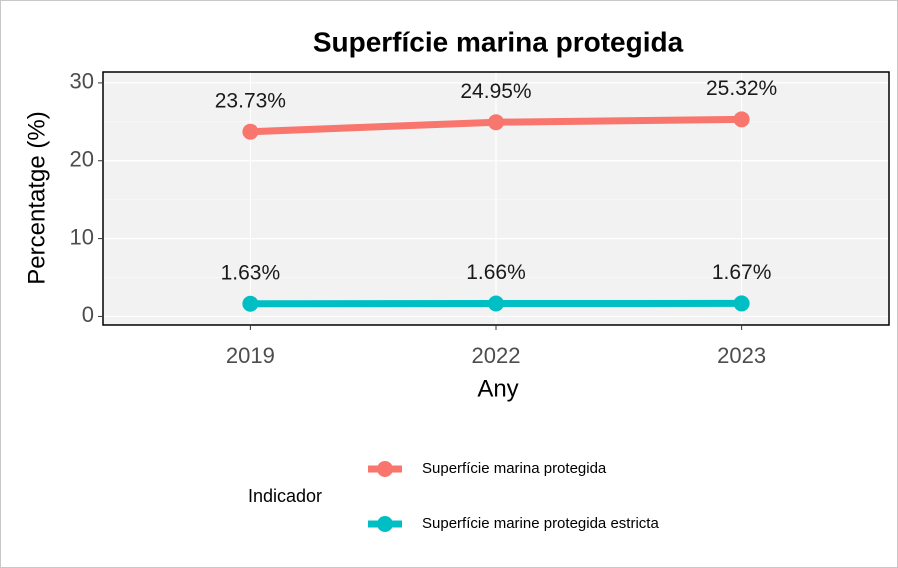 Image resolution: width=898 pixels, height=568 pixels. I want to click on x-tick-label: 2023, so click(741, 355).